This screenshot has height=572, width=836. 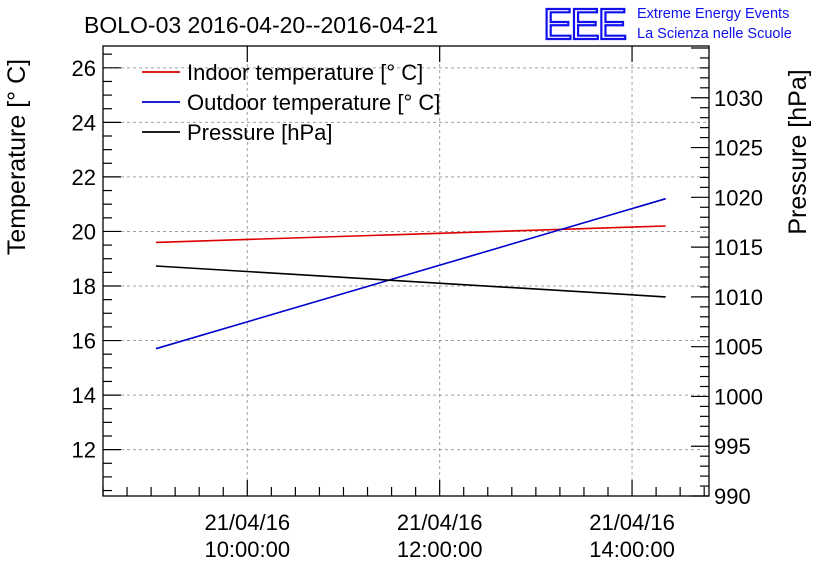 I want to click on y-axis-label-right: Pressure [hPa], so click(x=798, y=151).